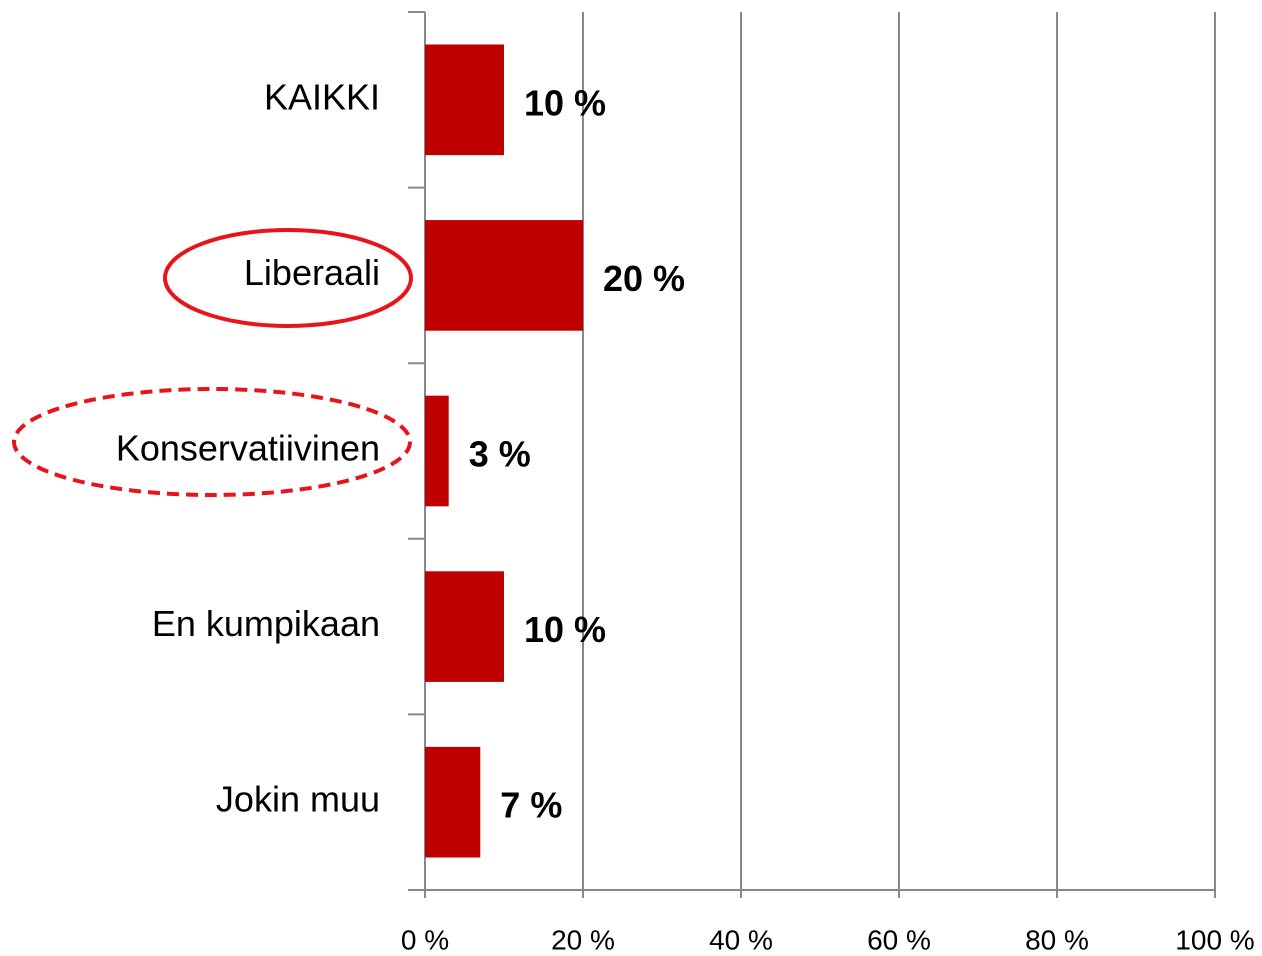  What do you see at coordinates (425, 939) in the screenshot?
I see `x-tick-label: 0 %` at bounding box center [425, 939].